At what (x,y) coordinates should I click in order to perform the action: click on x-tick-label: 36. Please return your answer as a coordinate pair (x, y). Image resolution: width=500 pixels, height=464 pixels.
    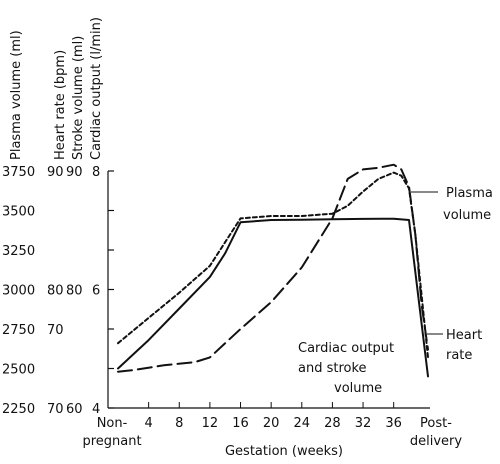
    Looking at the image, I should click on (393, 423).